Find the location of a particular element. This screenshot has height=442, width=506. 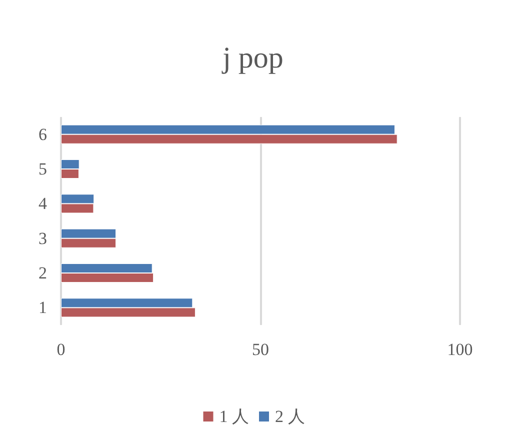

x-tick-label: 50 is located at coordinates (260, 349).